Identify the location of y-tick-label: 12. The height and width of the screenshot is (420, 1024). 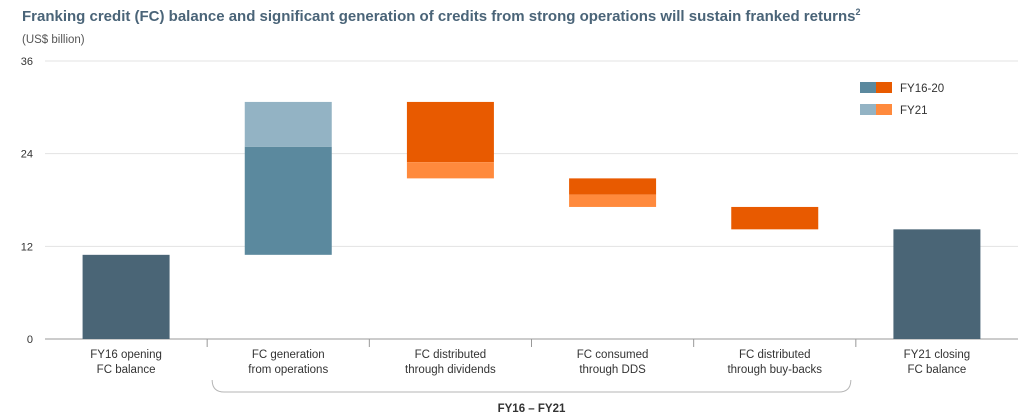
(27, 247).